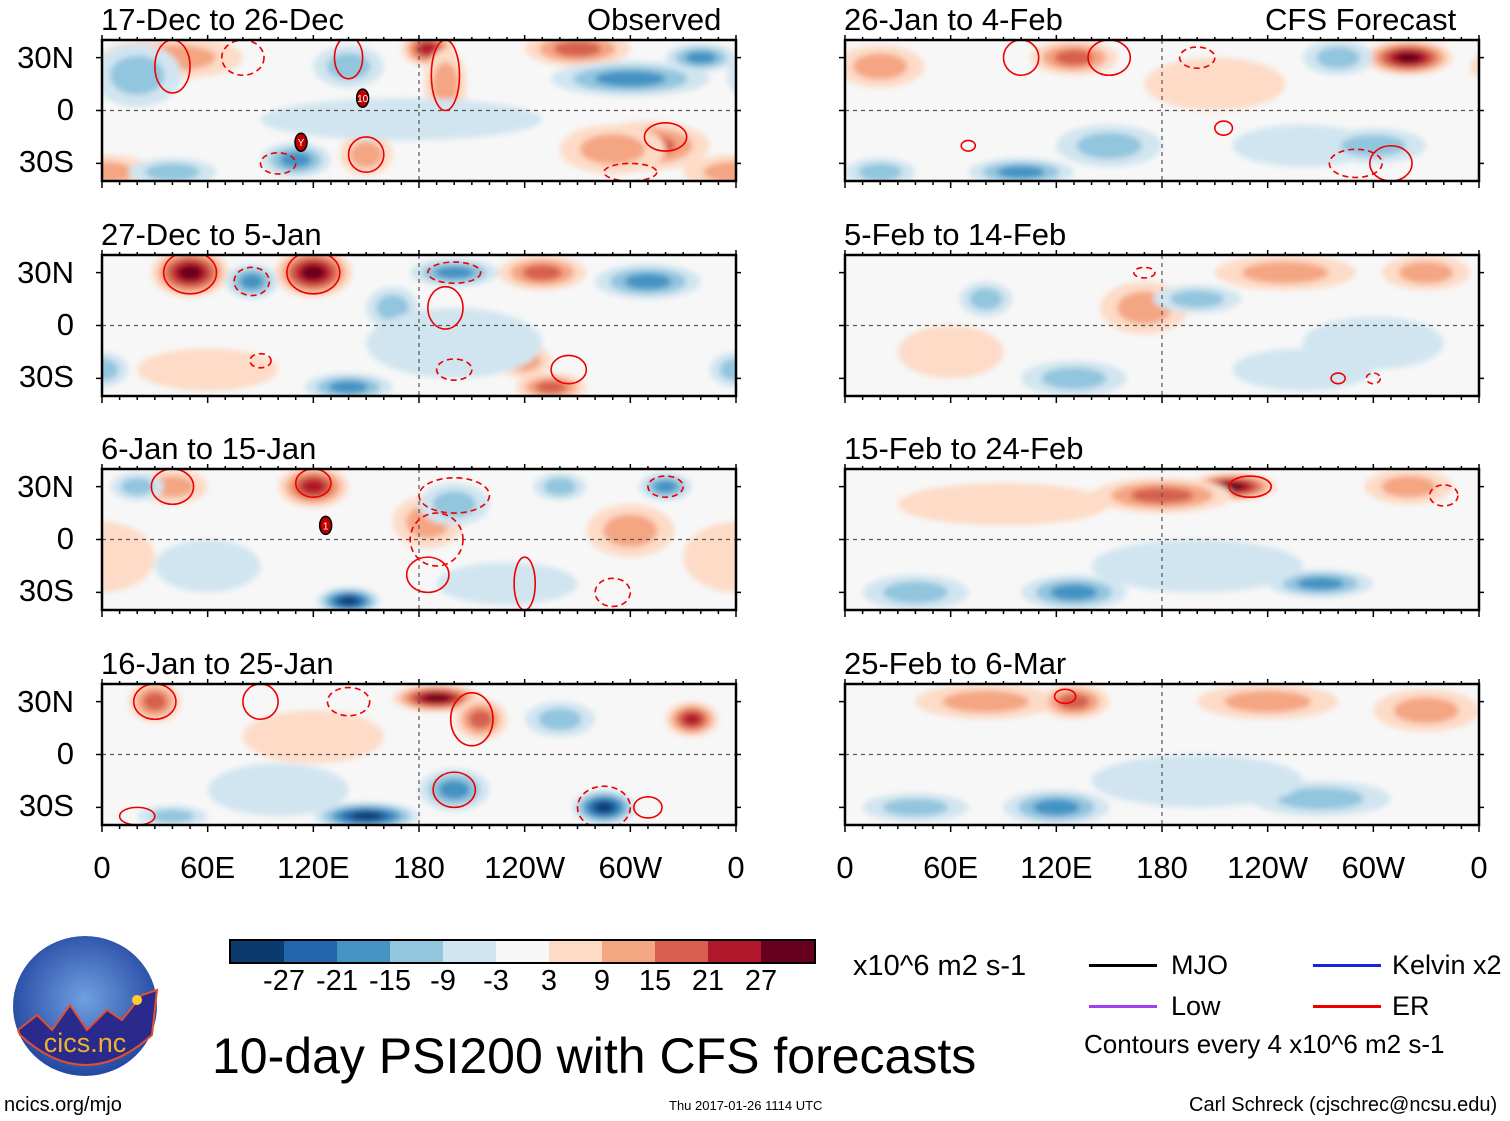  What do you see at coordinates (1196, 1006) in the screenshot?
I see `legend-low-label: Low` at bounding box center [1196, 1006].